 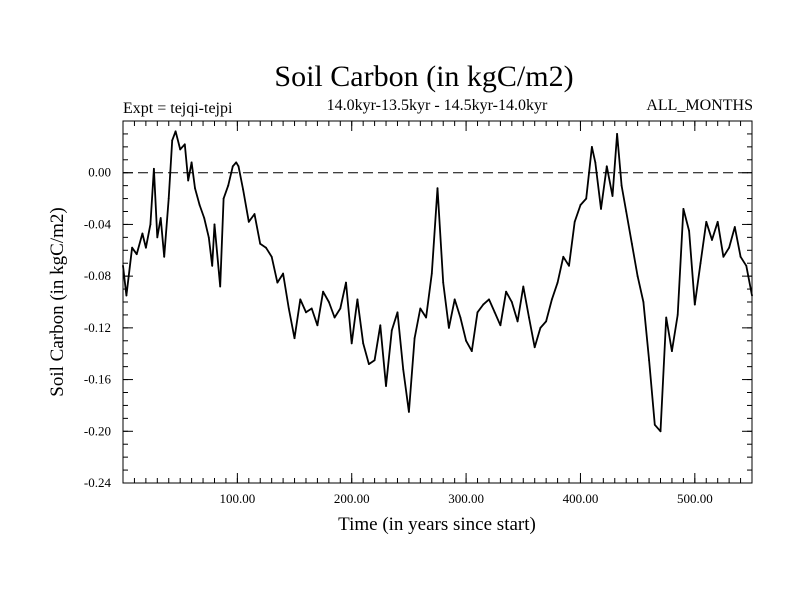 What do you see at coordinates (97, 430) in the screenshot?
I see `y-tick-label: -0.20` at bounding box center [97, 430].